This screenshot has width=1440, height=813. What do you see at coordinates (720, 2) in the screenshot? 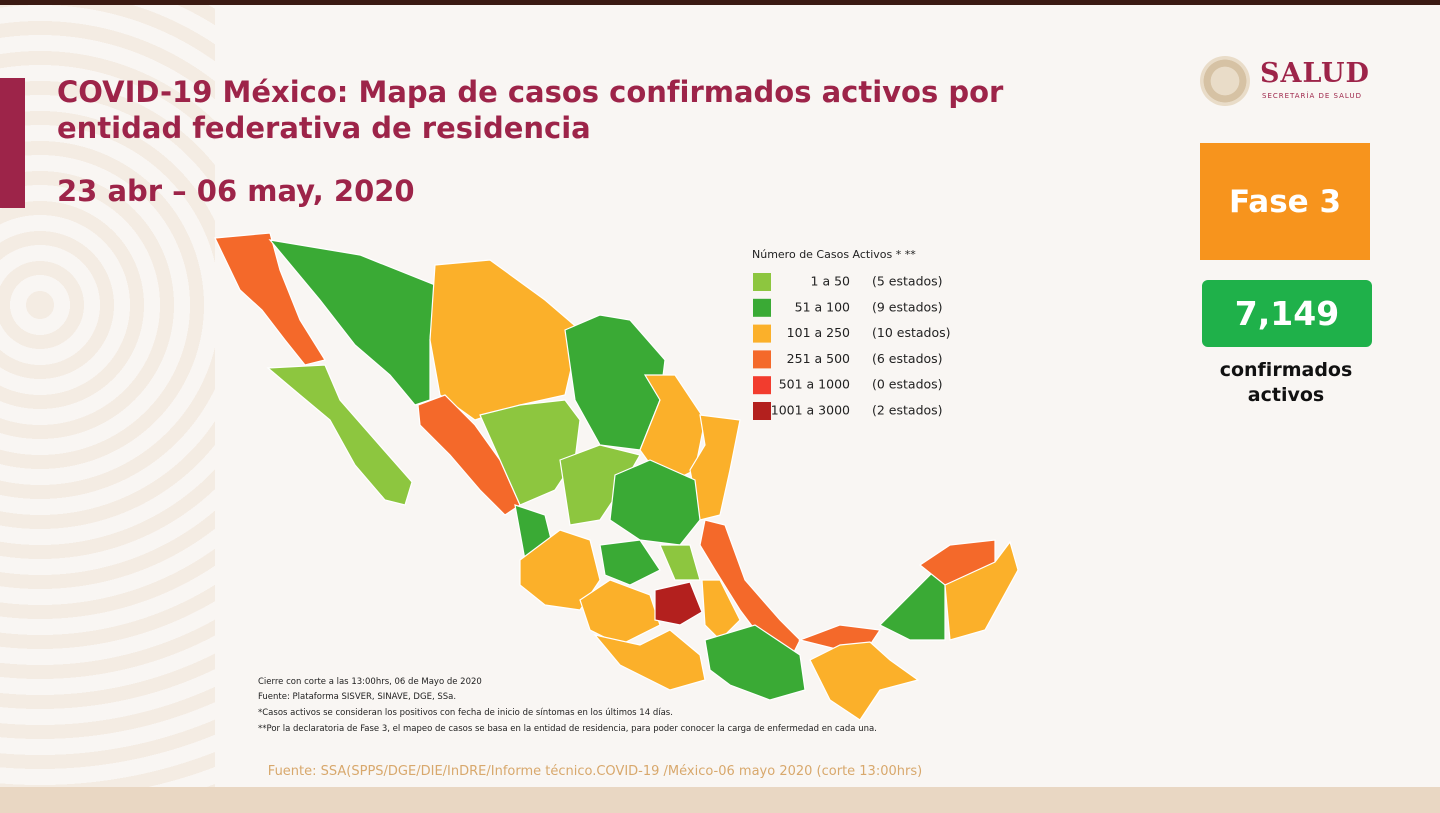
I see `top-bar` at bounding box center [720, 2].